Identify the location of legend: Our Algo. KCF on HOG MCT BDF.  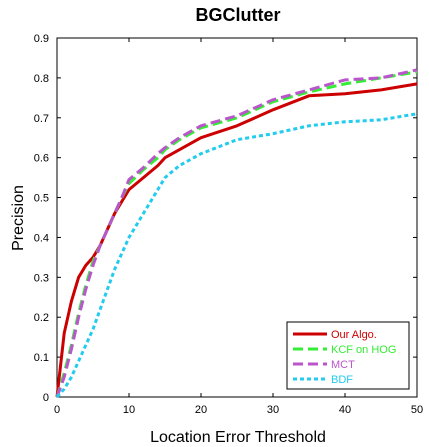
(348, 355).